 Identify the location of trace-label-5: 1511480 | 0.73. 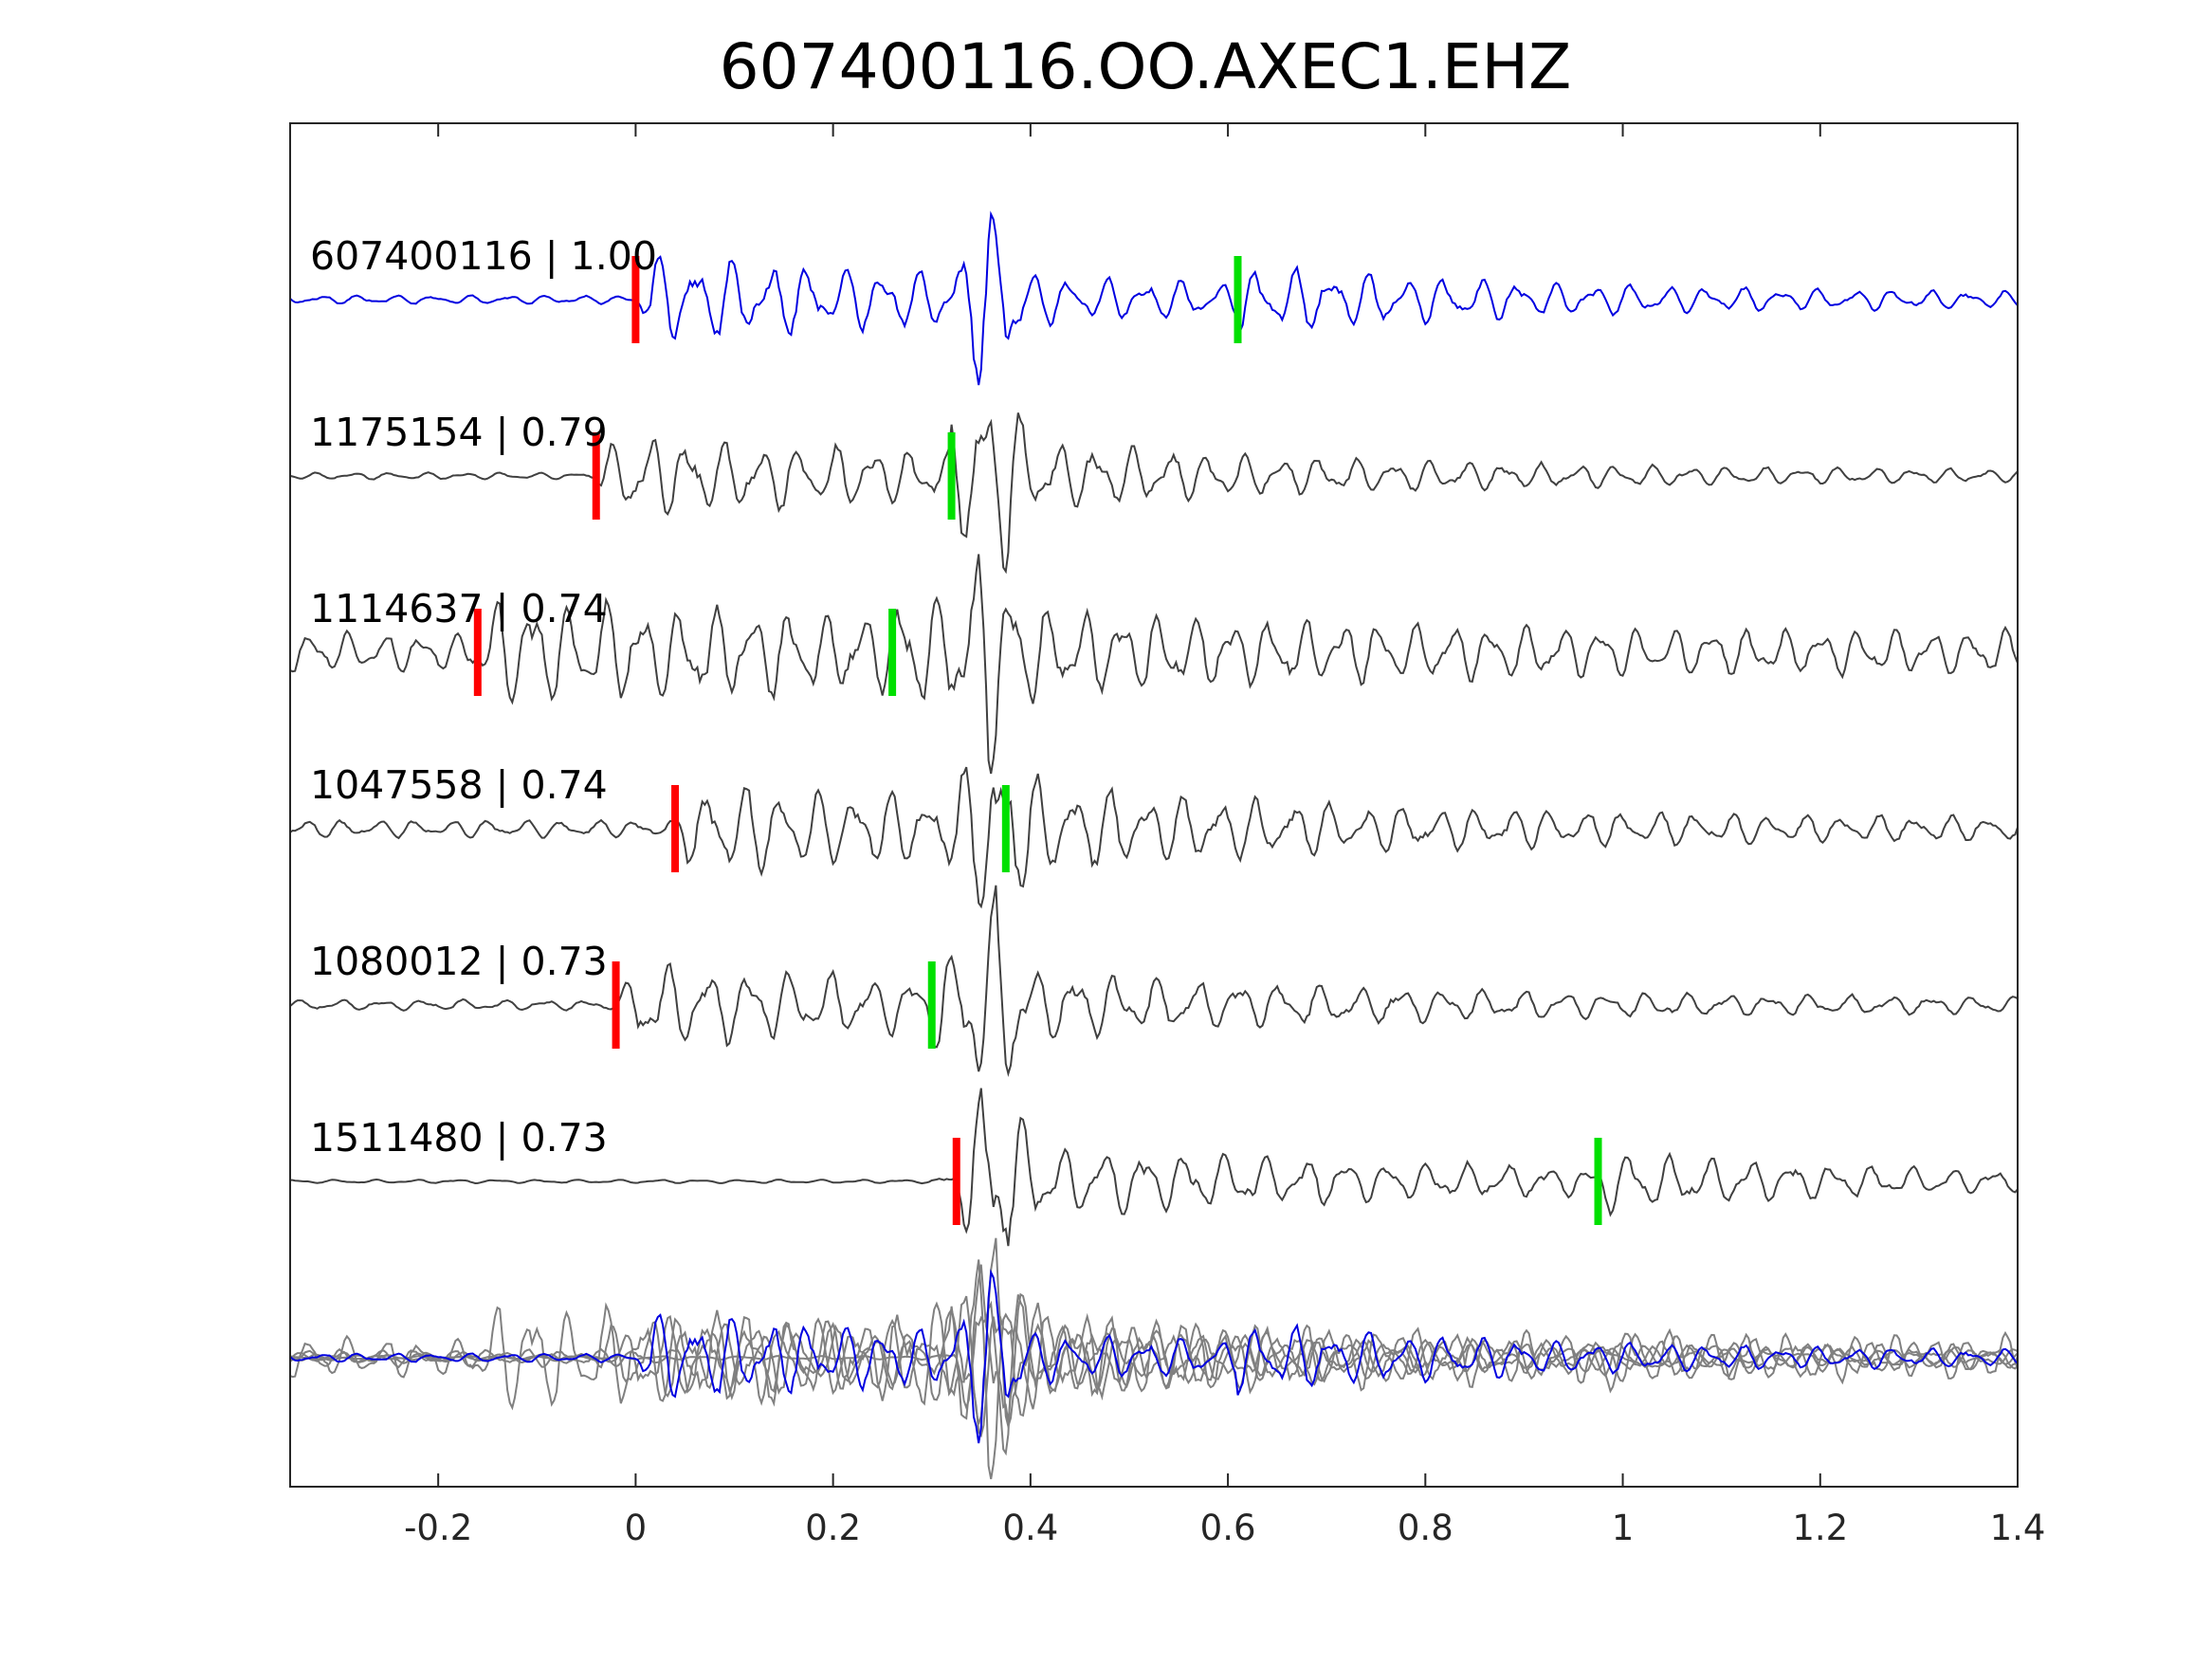
(459, 1138).